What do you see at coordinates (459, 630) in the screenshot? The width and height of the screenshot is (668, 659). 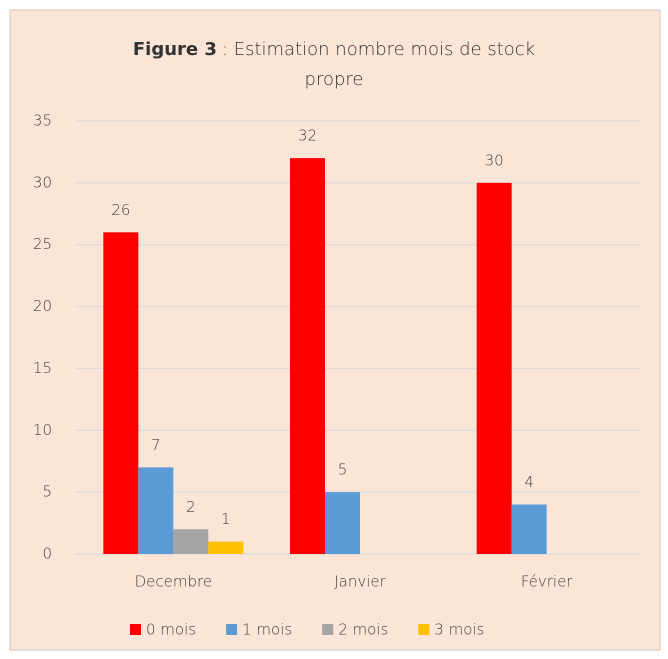 I see `legend-label: 3 mois` at bounding box center [459, 630].